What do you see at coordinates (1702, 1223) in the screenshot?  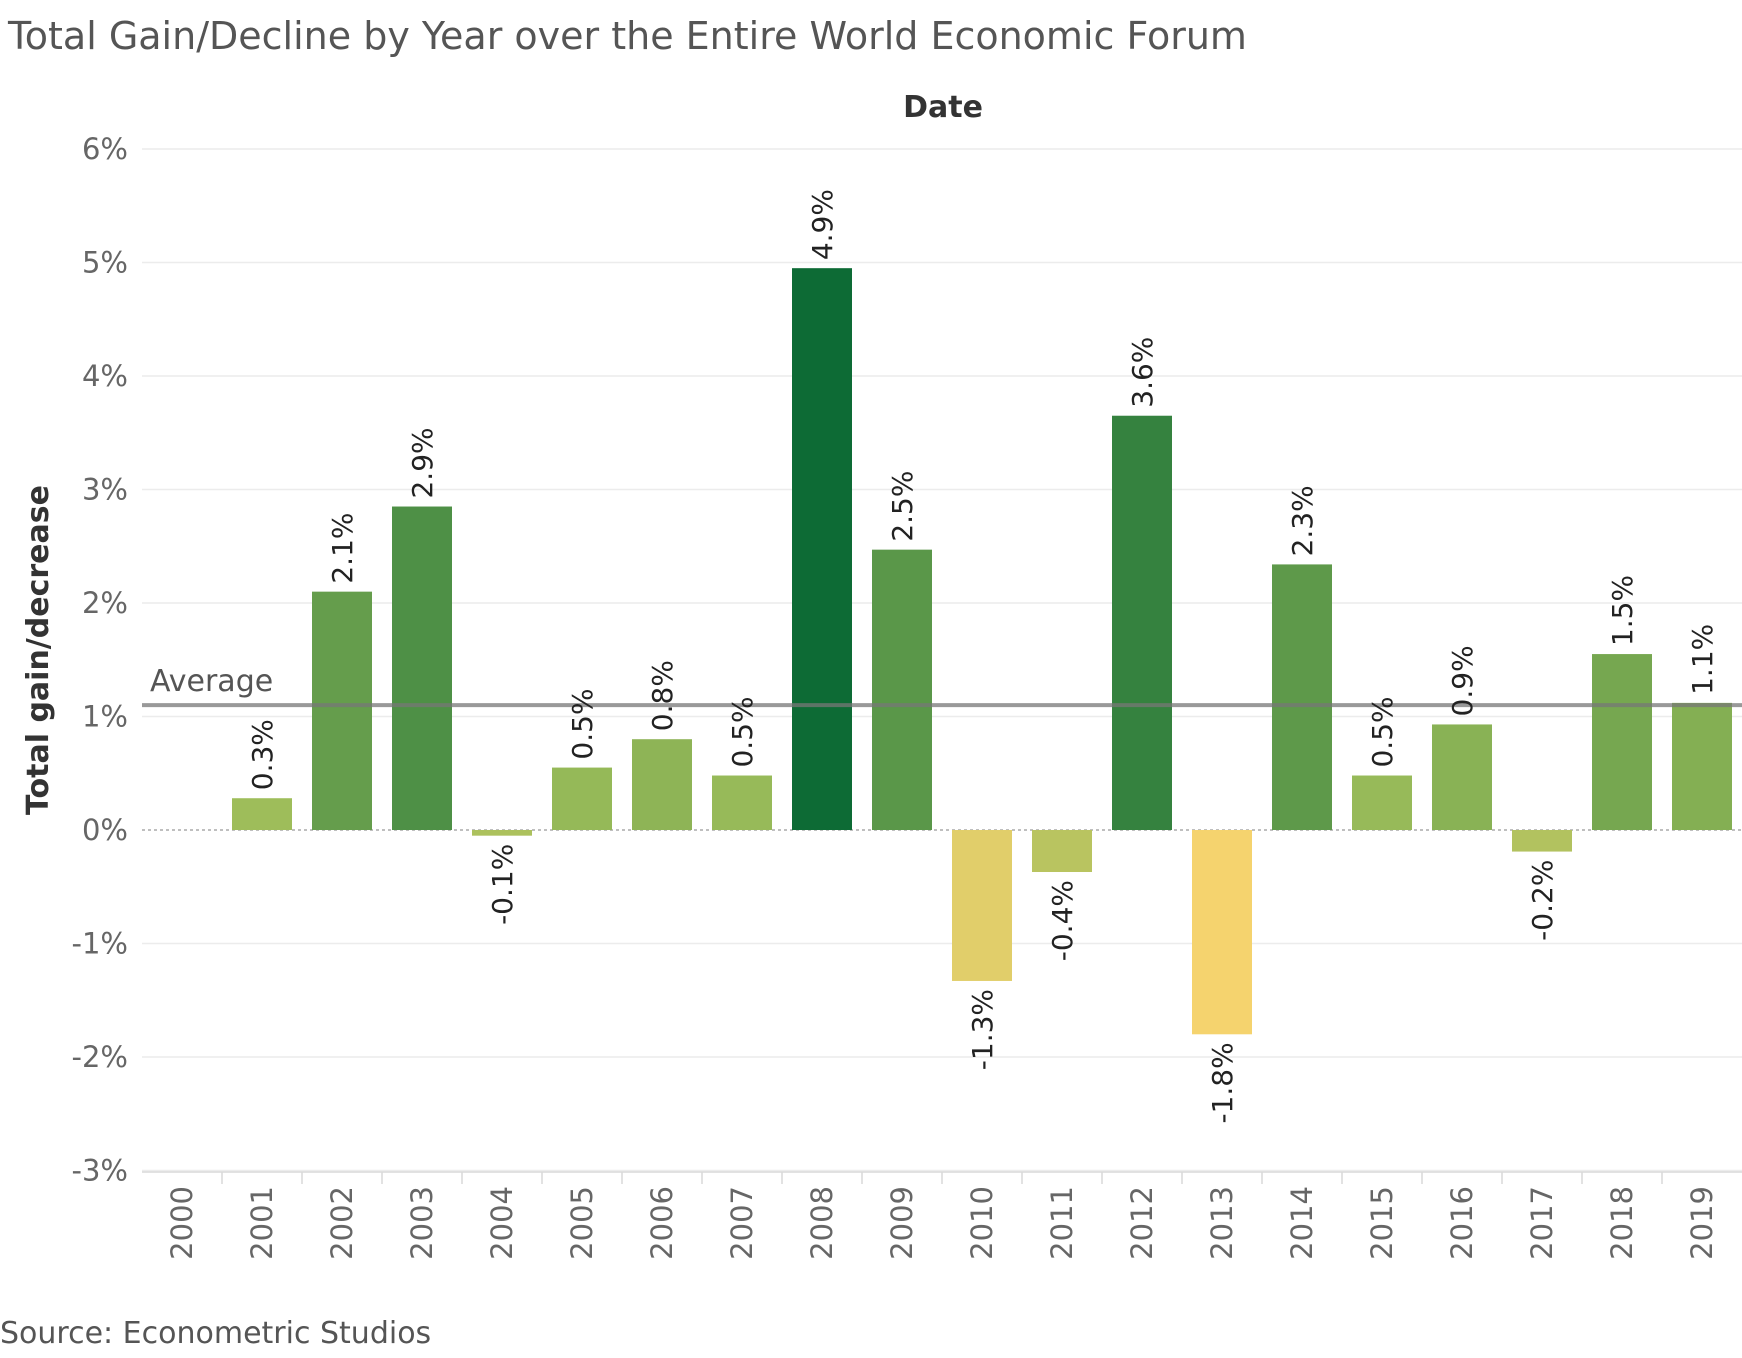 I see `x-tick-label: 2019` at bounding box center [1702, 1223].